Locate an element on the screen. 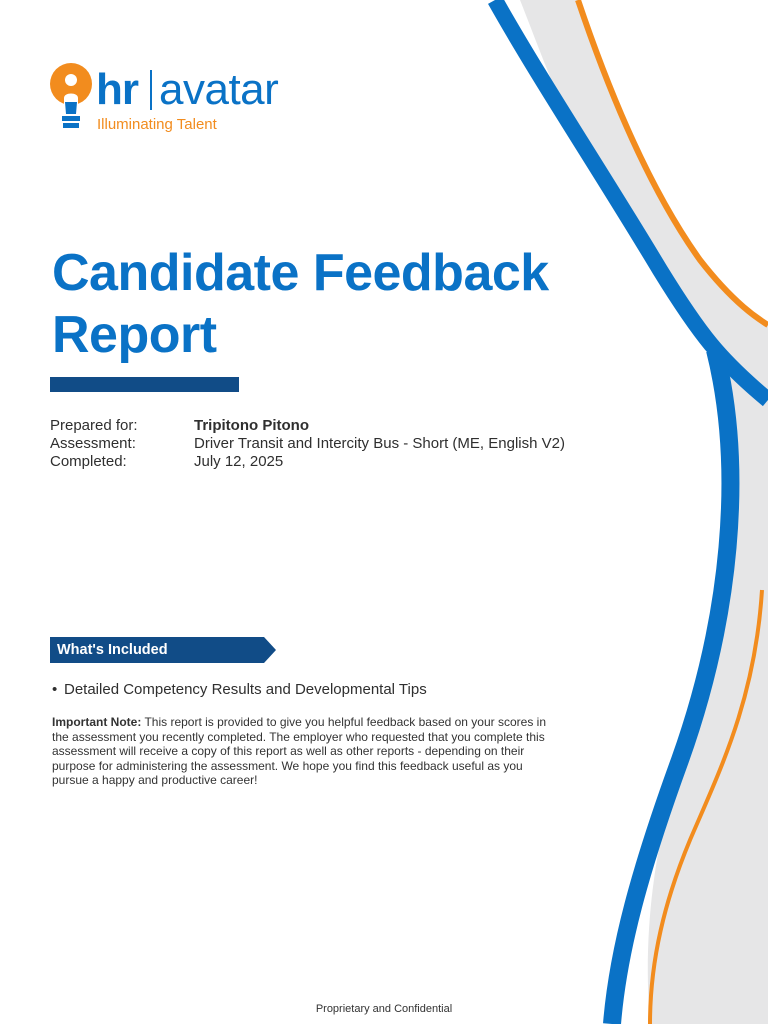 This screenshot has height=1024, width=768. meta-row-prepared-for: Prepared for: Tripitono Pitono is located at coordinates (307, 426).